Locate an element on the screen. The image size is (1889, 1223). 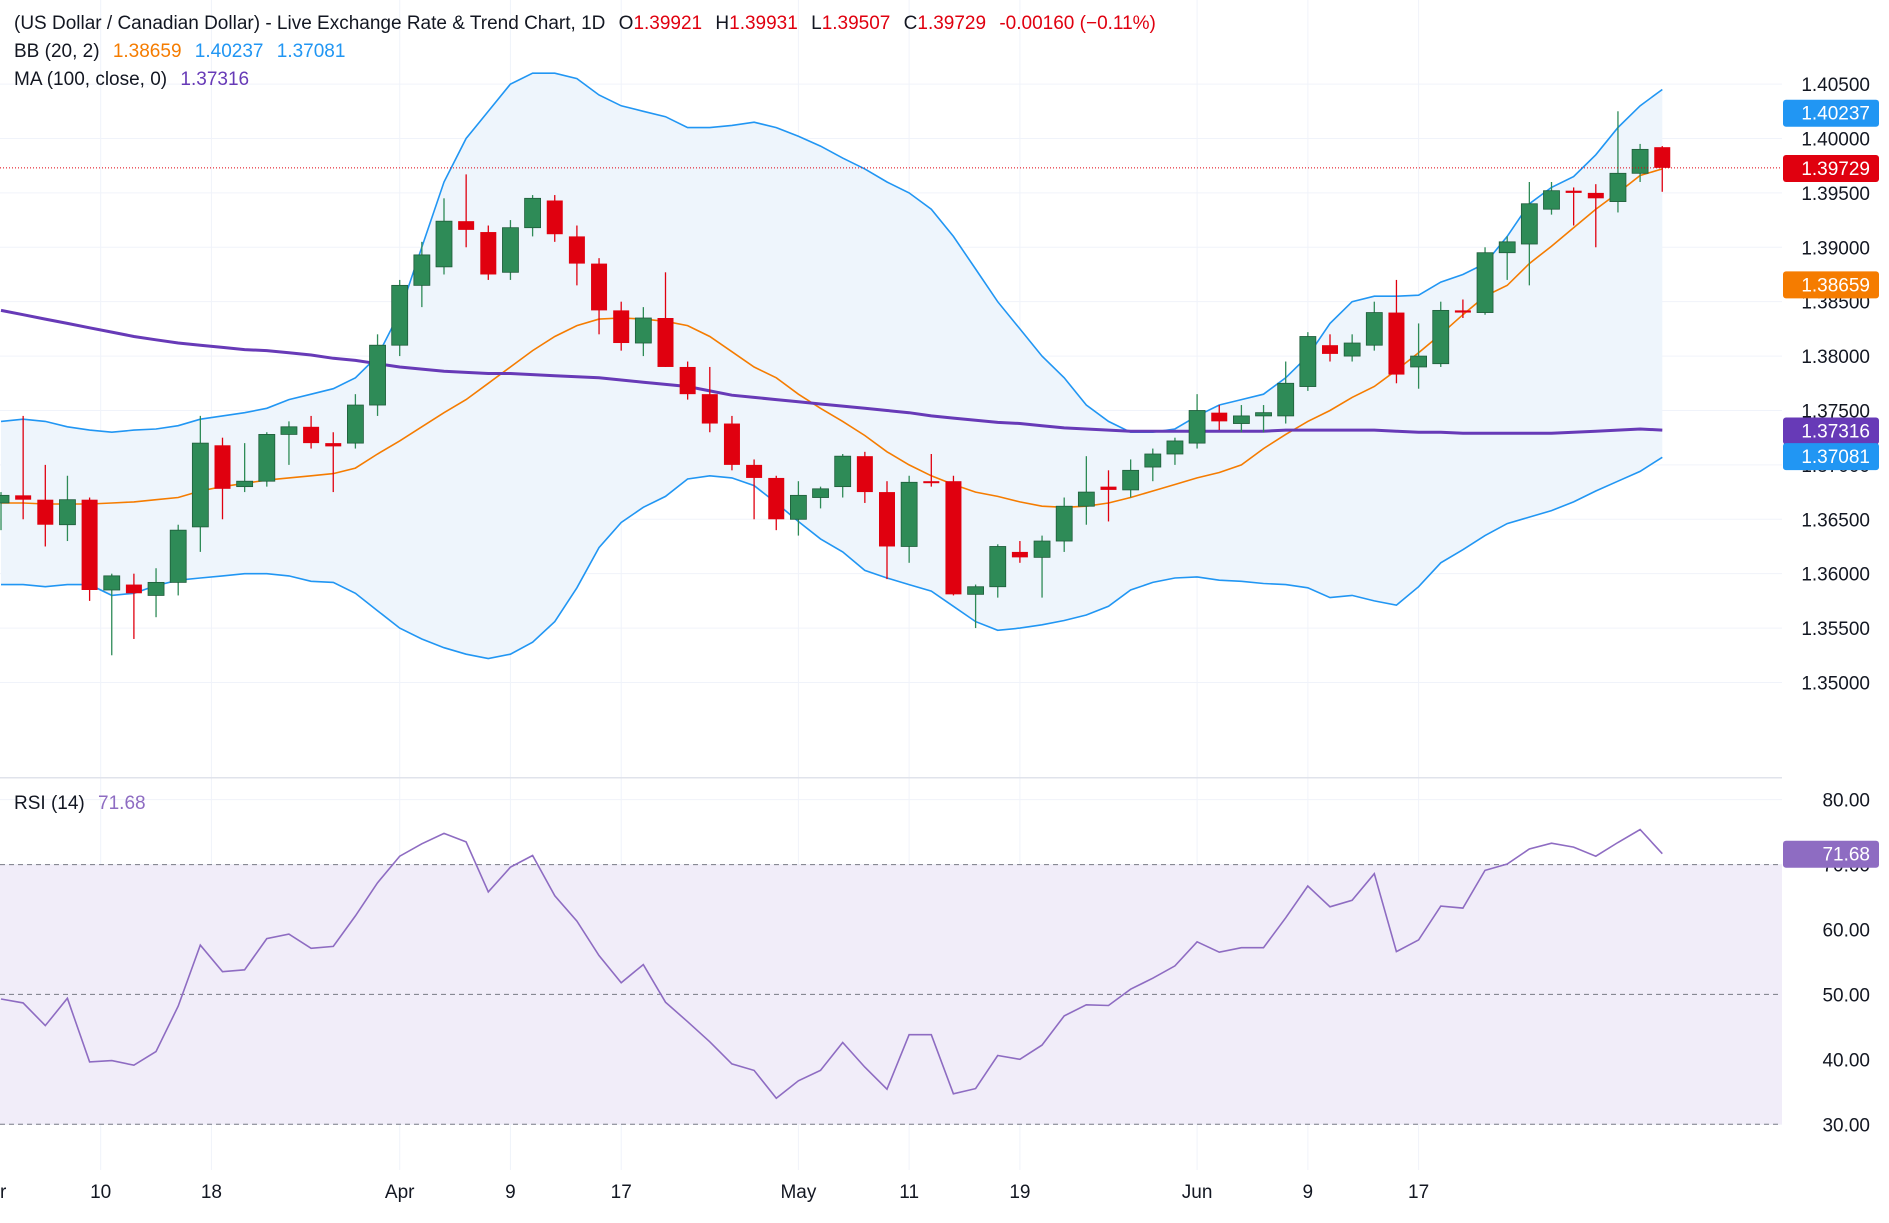
last-close-tag-label: 1.39729 is located at coordinates (1835, 169).